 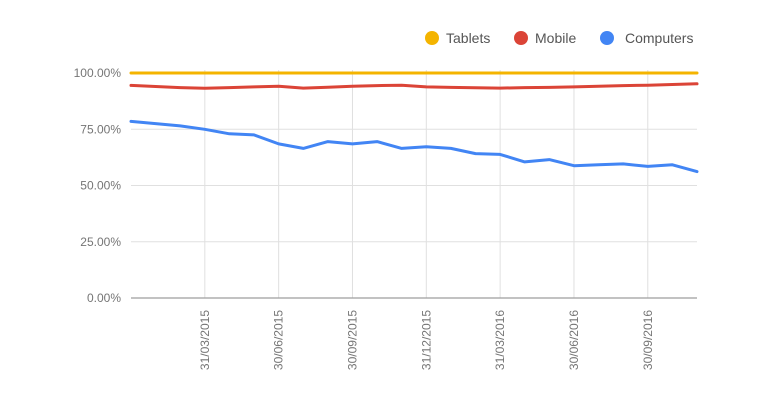 I want to click on series-line-computers, so click(x=414, y=146).